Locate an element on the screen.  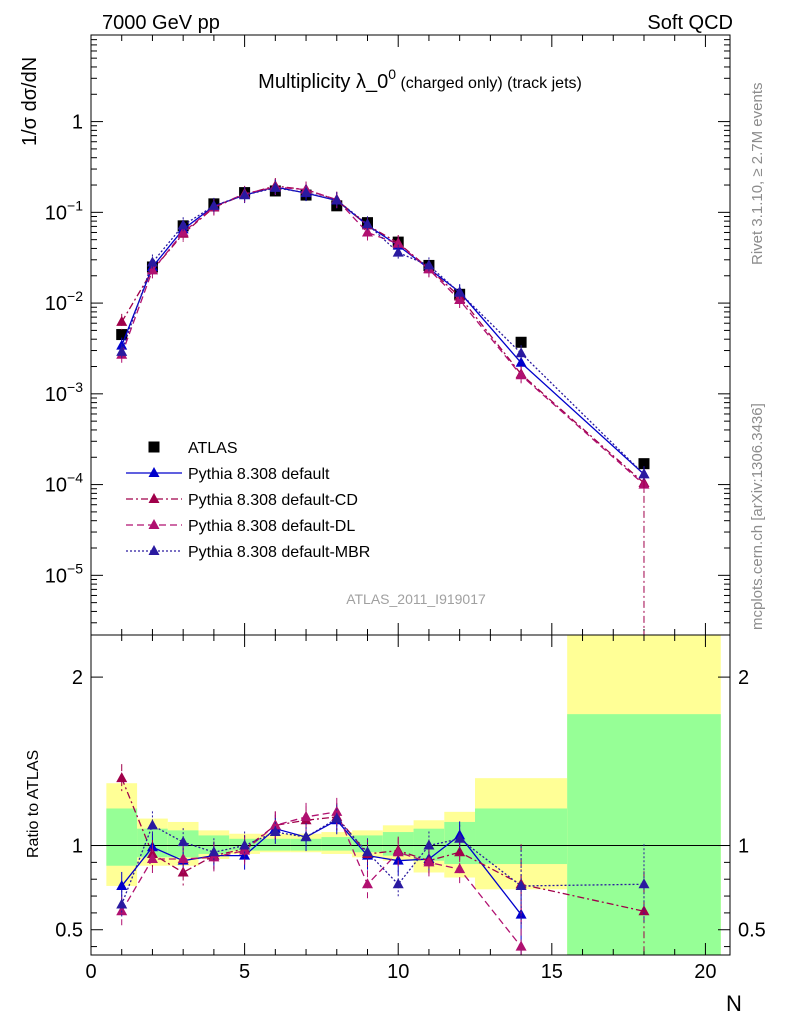
rivet-version-label: Rivet 3.1.10, ≥ 2.7M events is located at coordinates (757, 174).